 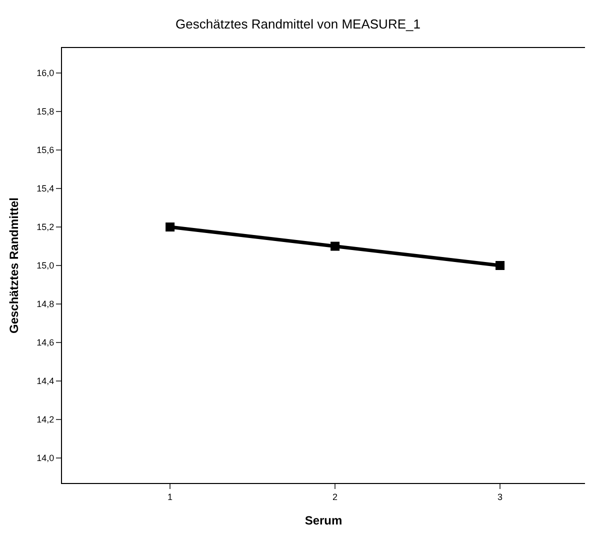 I want to click on y-tick-label: 15,2, so click(x=45, y=227).